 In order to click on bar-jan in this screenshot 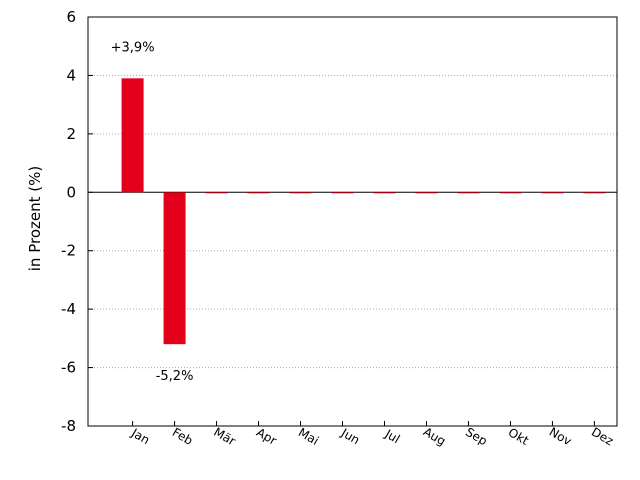, I will do `click(132, 135)`.